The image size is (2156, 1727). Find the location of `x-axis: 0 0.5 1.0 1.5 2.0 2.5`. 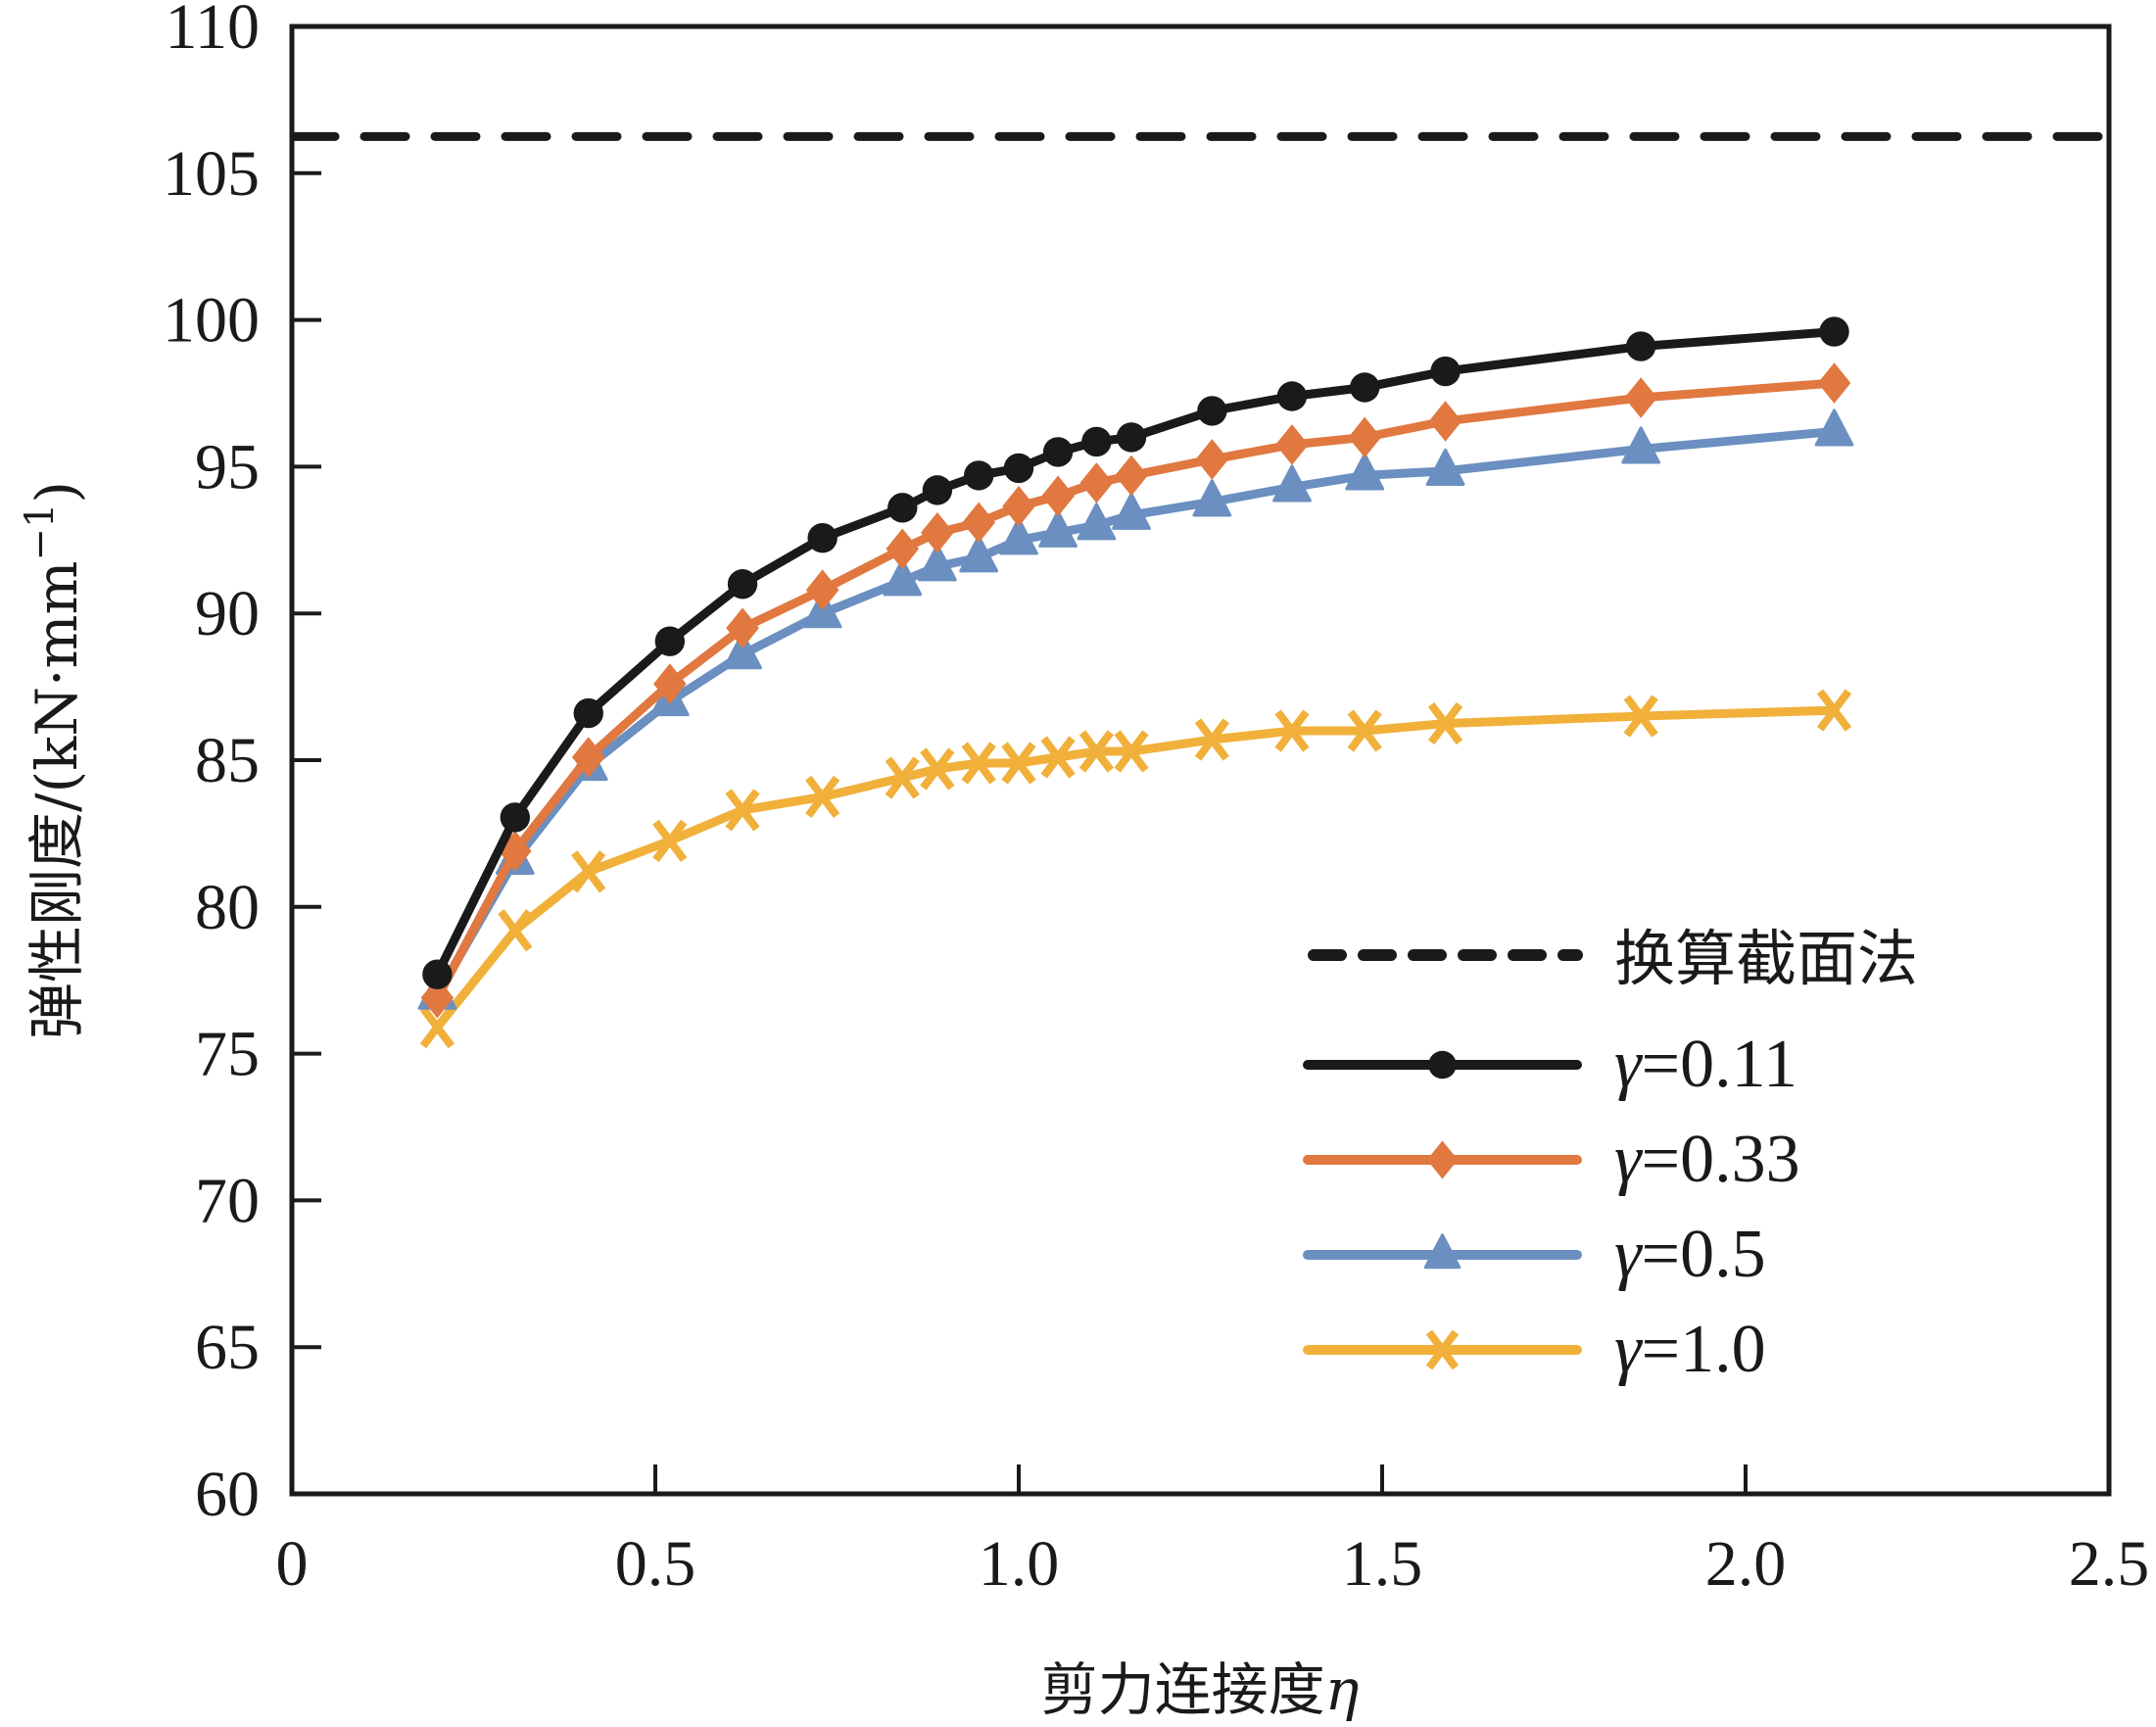

x-axis: 0 0.5 1.0 1.5 2.0 2.5 is located at coordinates (1212, 1532).